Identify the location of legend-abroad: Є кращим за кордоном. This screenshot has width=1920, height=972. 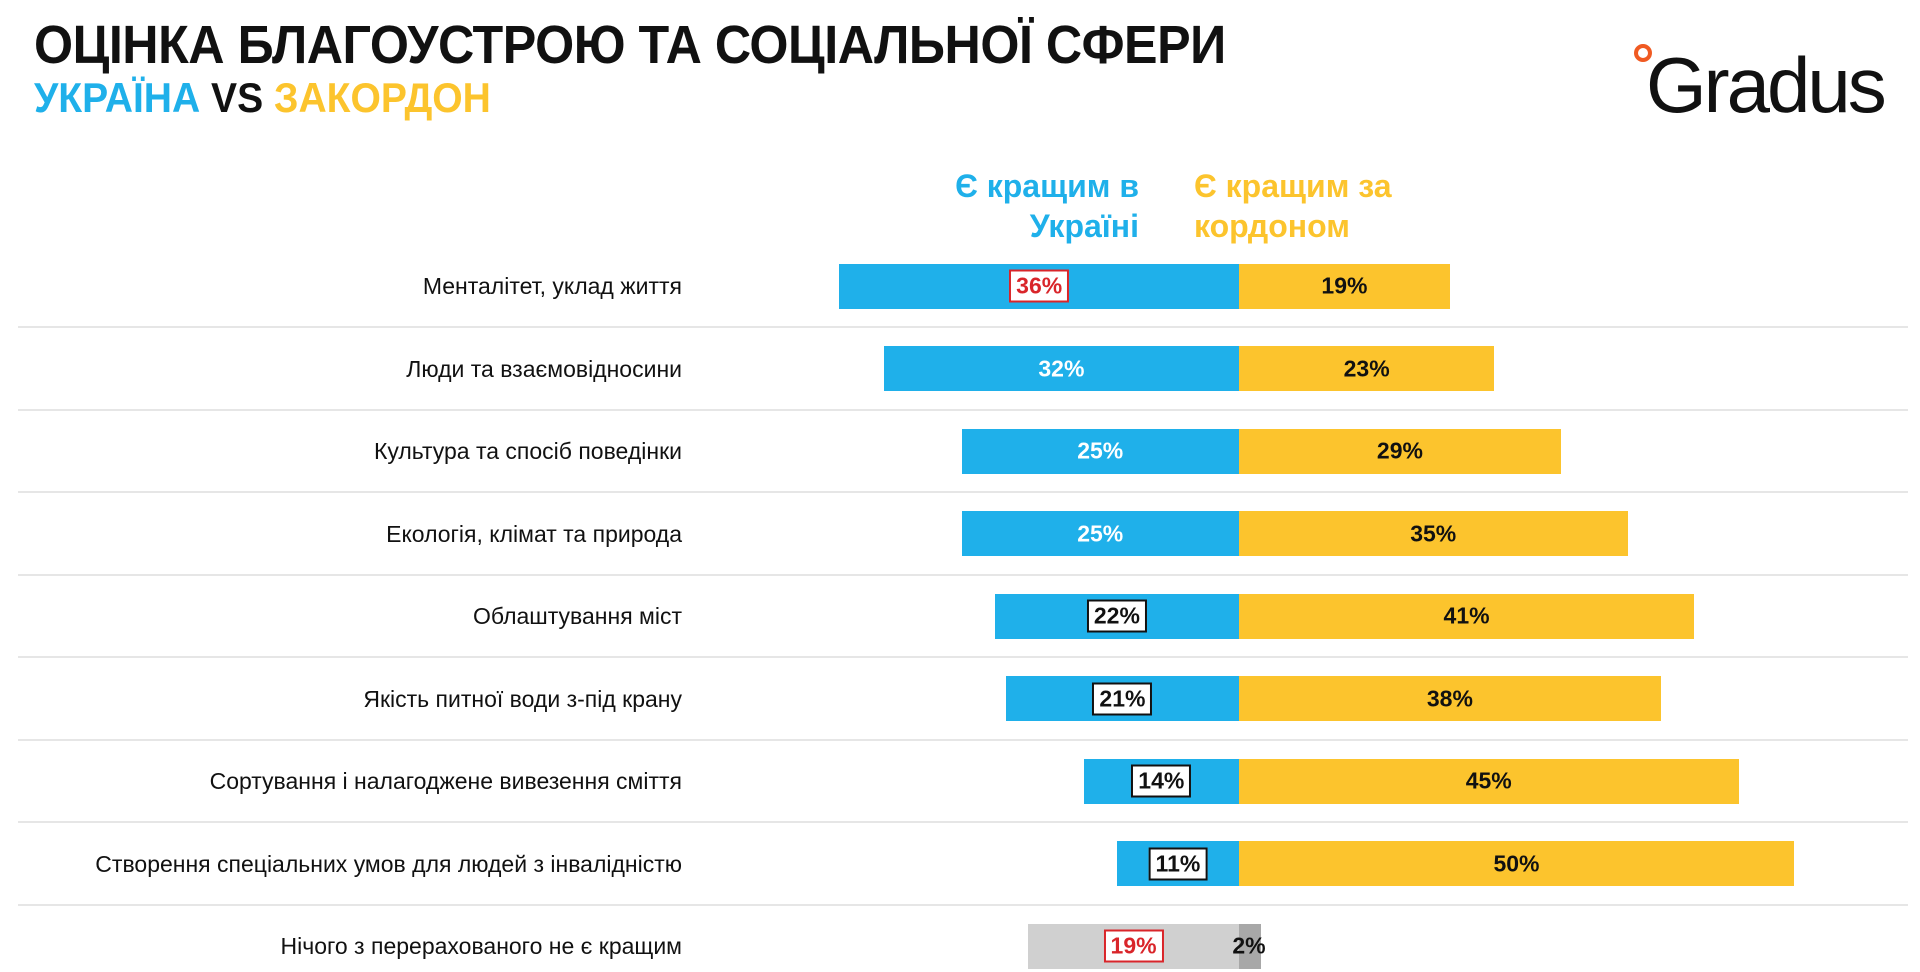
(1293, 206).